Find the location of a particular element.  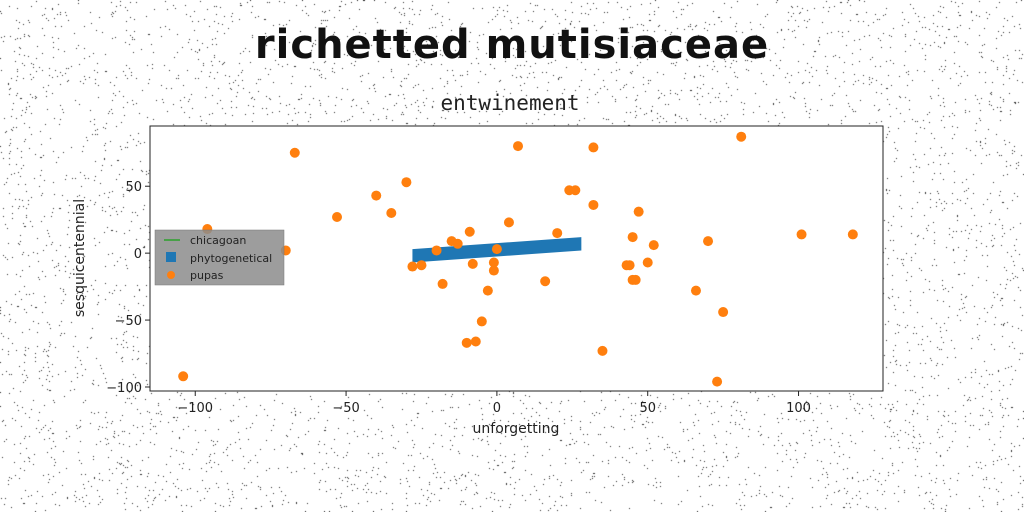

x-tick-label: −50 is located at coordinates (345, 408).